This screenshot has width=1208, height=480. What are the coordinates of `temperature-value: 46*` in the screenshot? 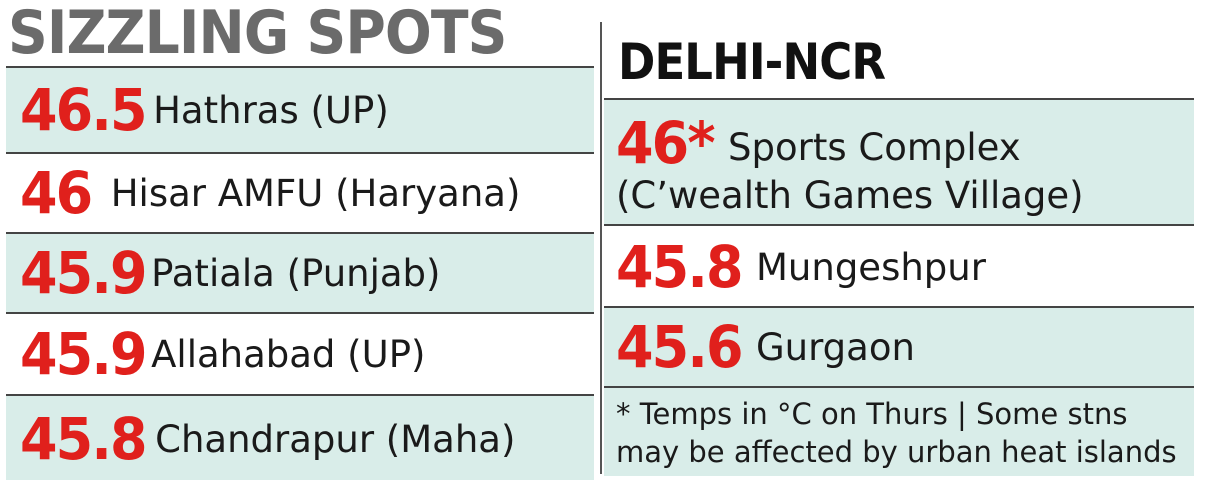 It's located at (666, 143).